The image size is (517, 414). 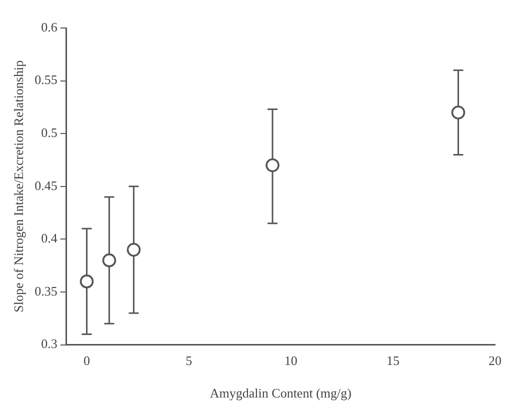 I want to click on y-tick-label: 0.5, so click(x=49, y=132).